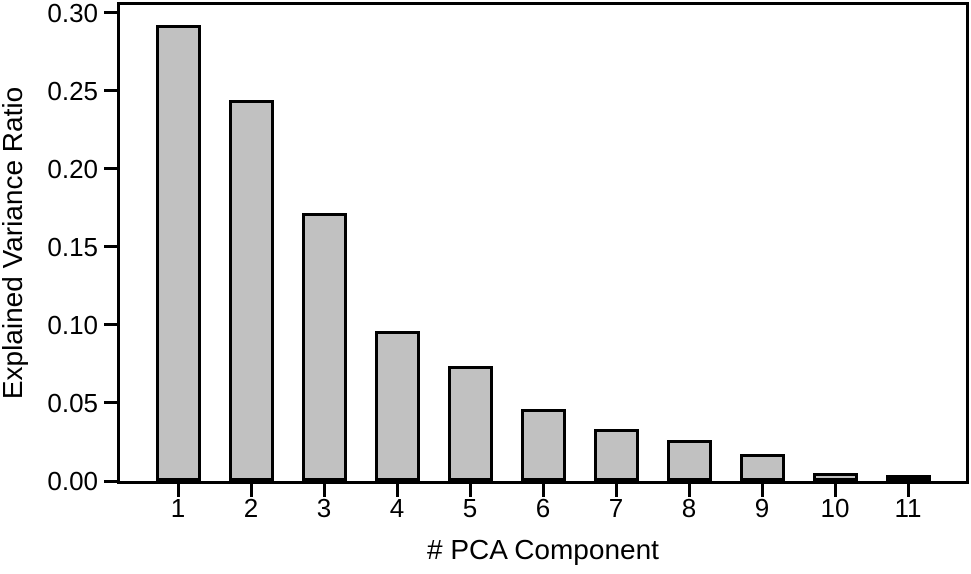 The width and height of the screenshot is (971, 574). I want to click on x-tick-label: 1, so click(178, 508).